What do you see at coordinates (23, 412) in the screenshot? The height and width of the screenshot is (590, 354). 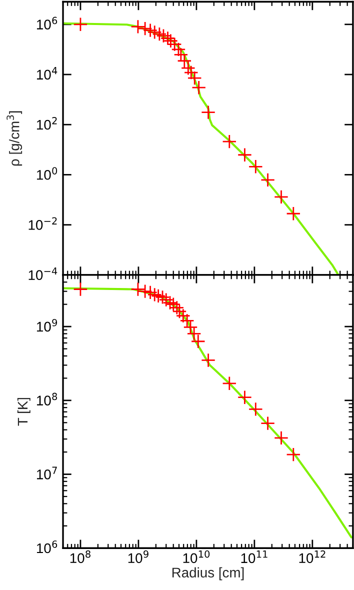 I see `y-axis-title: T [K]` at bounding box center [23, 412].